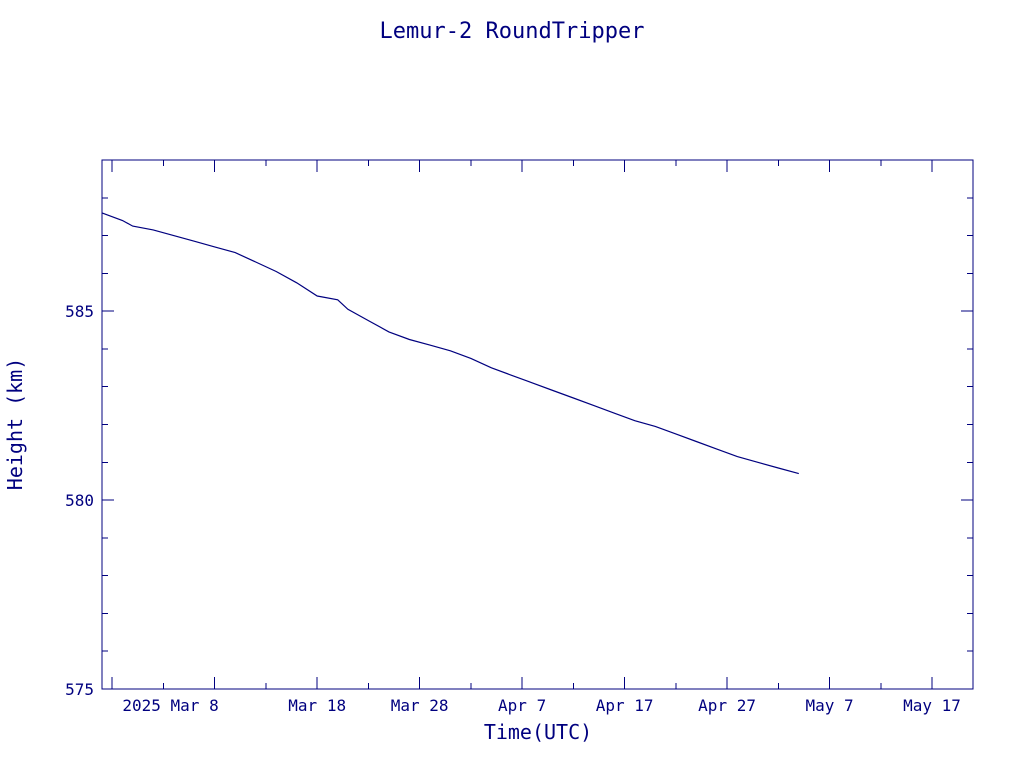 The image size is (1024, 768). What do you see at coordinates (79, 689) in the screenshot?
I see `y-tick-label: 575` at bounding box center [79, 689].